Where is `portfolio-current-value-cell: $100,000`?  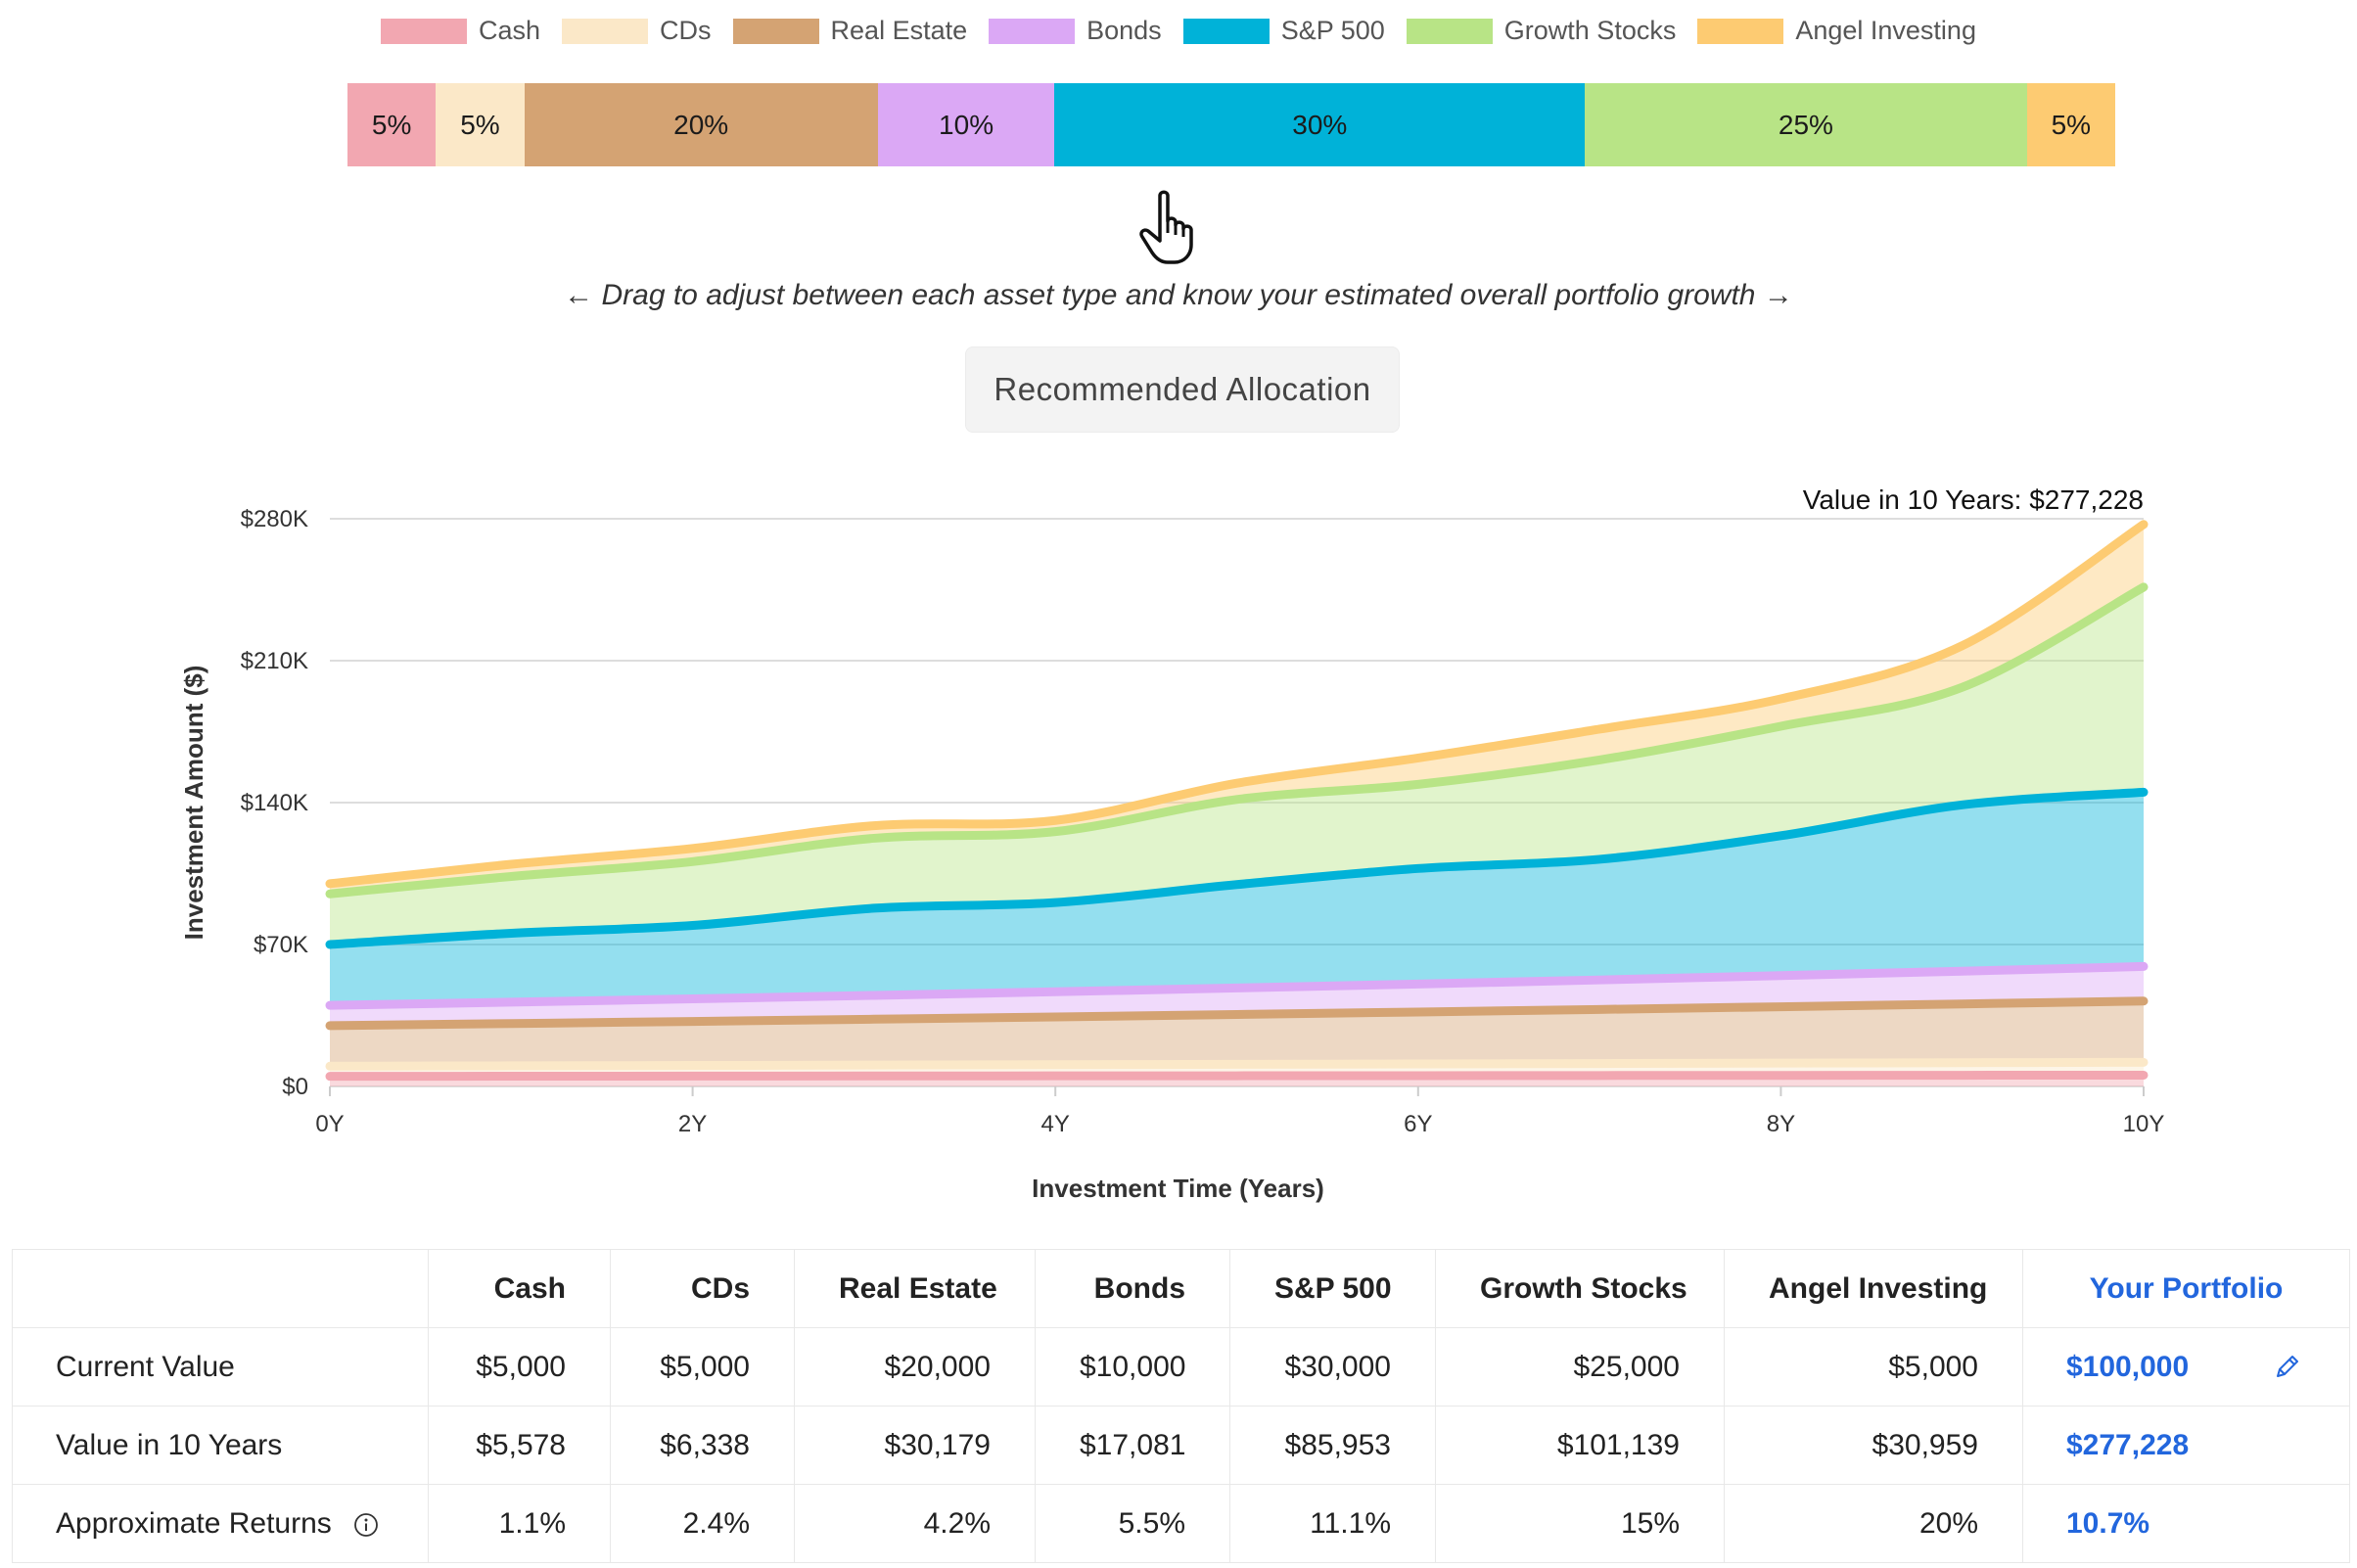 portfolio-current-value-cell: $100,000 is located at coordinates (2186, 1367).